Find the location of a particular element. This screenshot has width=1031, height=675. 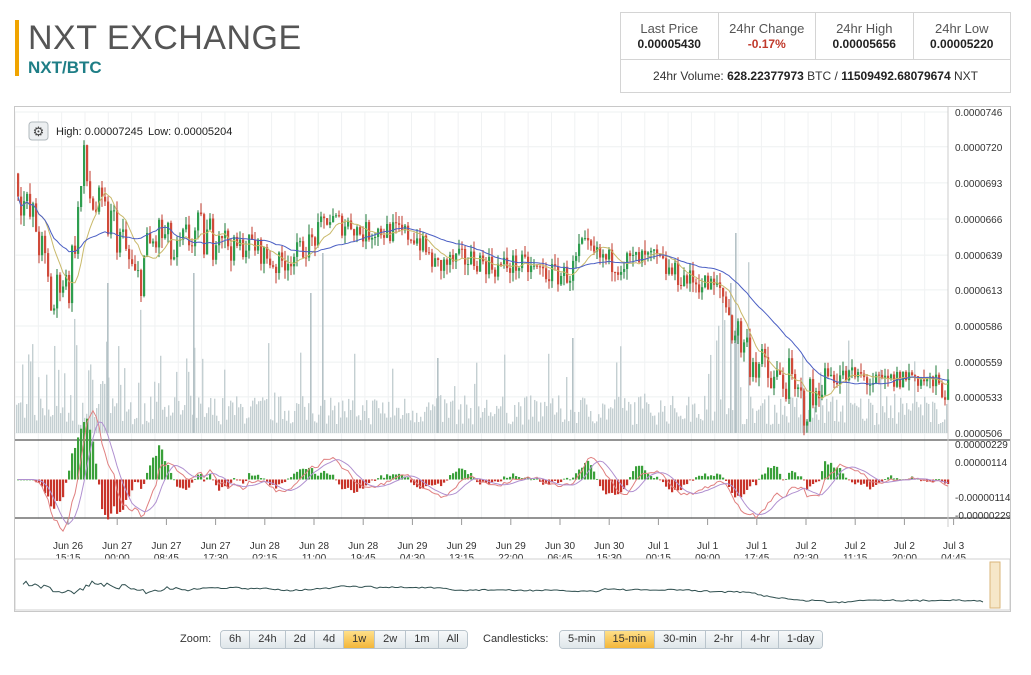

zoom-button-2w: 2w is located at coordinates (391, 639).